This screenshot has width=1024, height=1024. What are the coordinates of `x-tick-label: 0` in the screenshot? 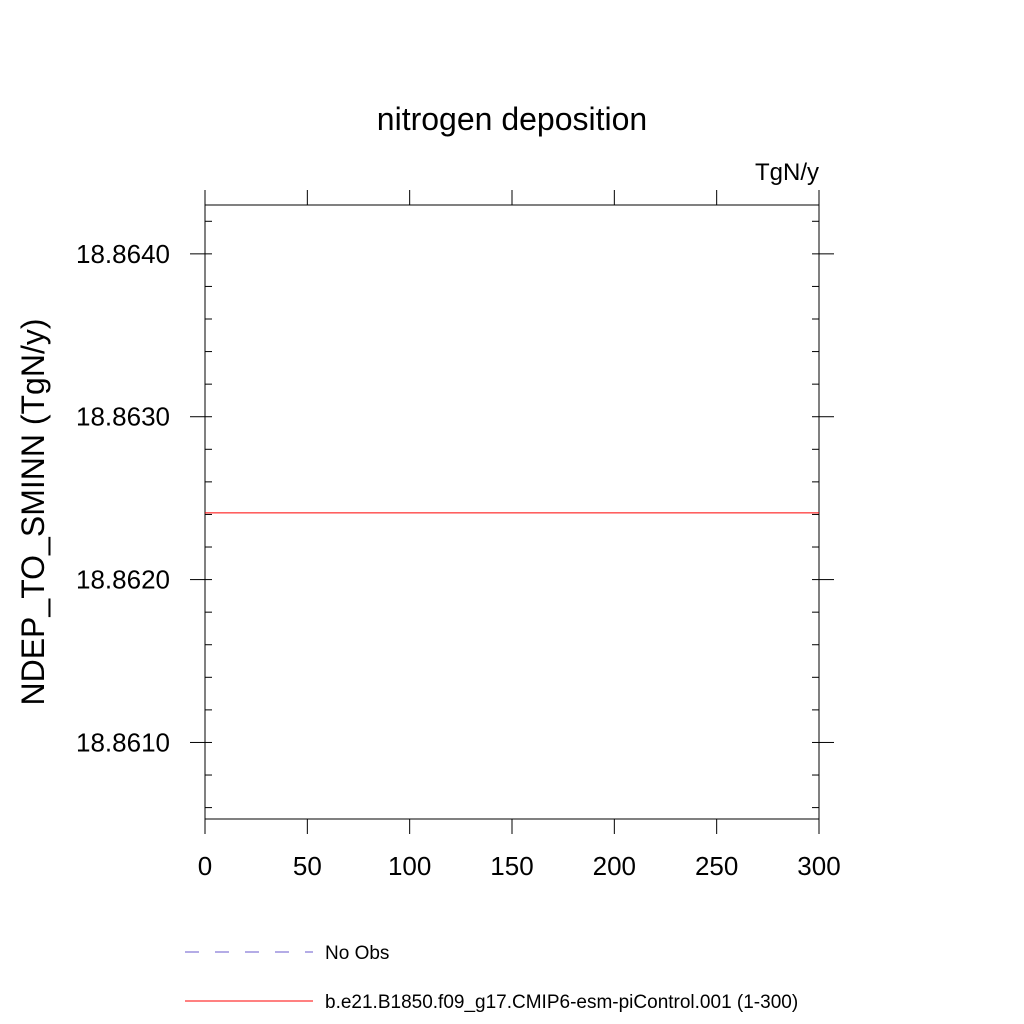 It's located at (205, 866).